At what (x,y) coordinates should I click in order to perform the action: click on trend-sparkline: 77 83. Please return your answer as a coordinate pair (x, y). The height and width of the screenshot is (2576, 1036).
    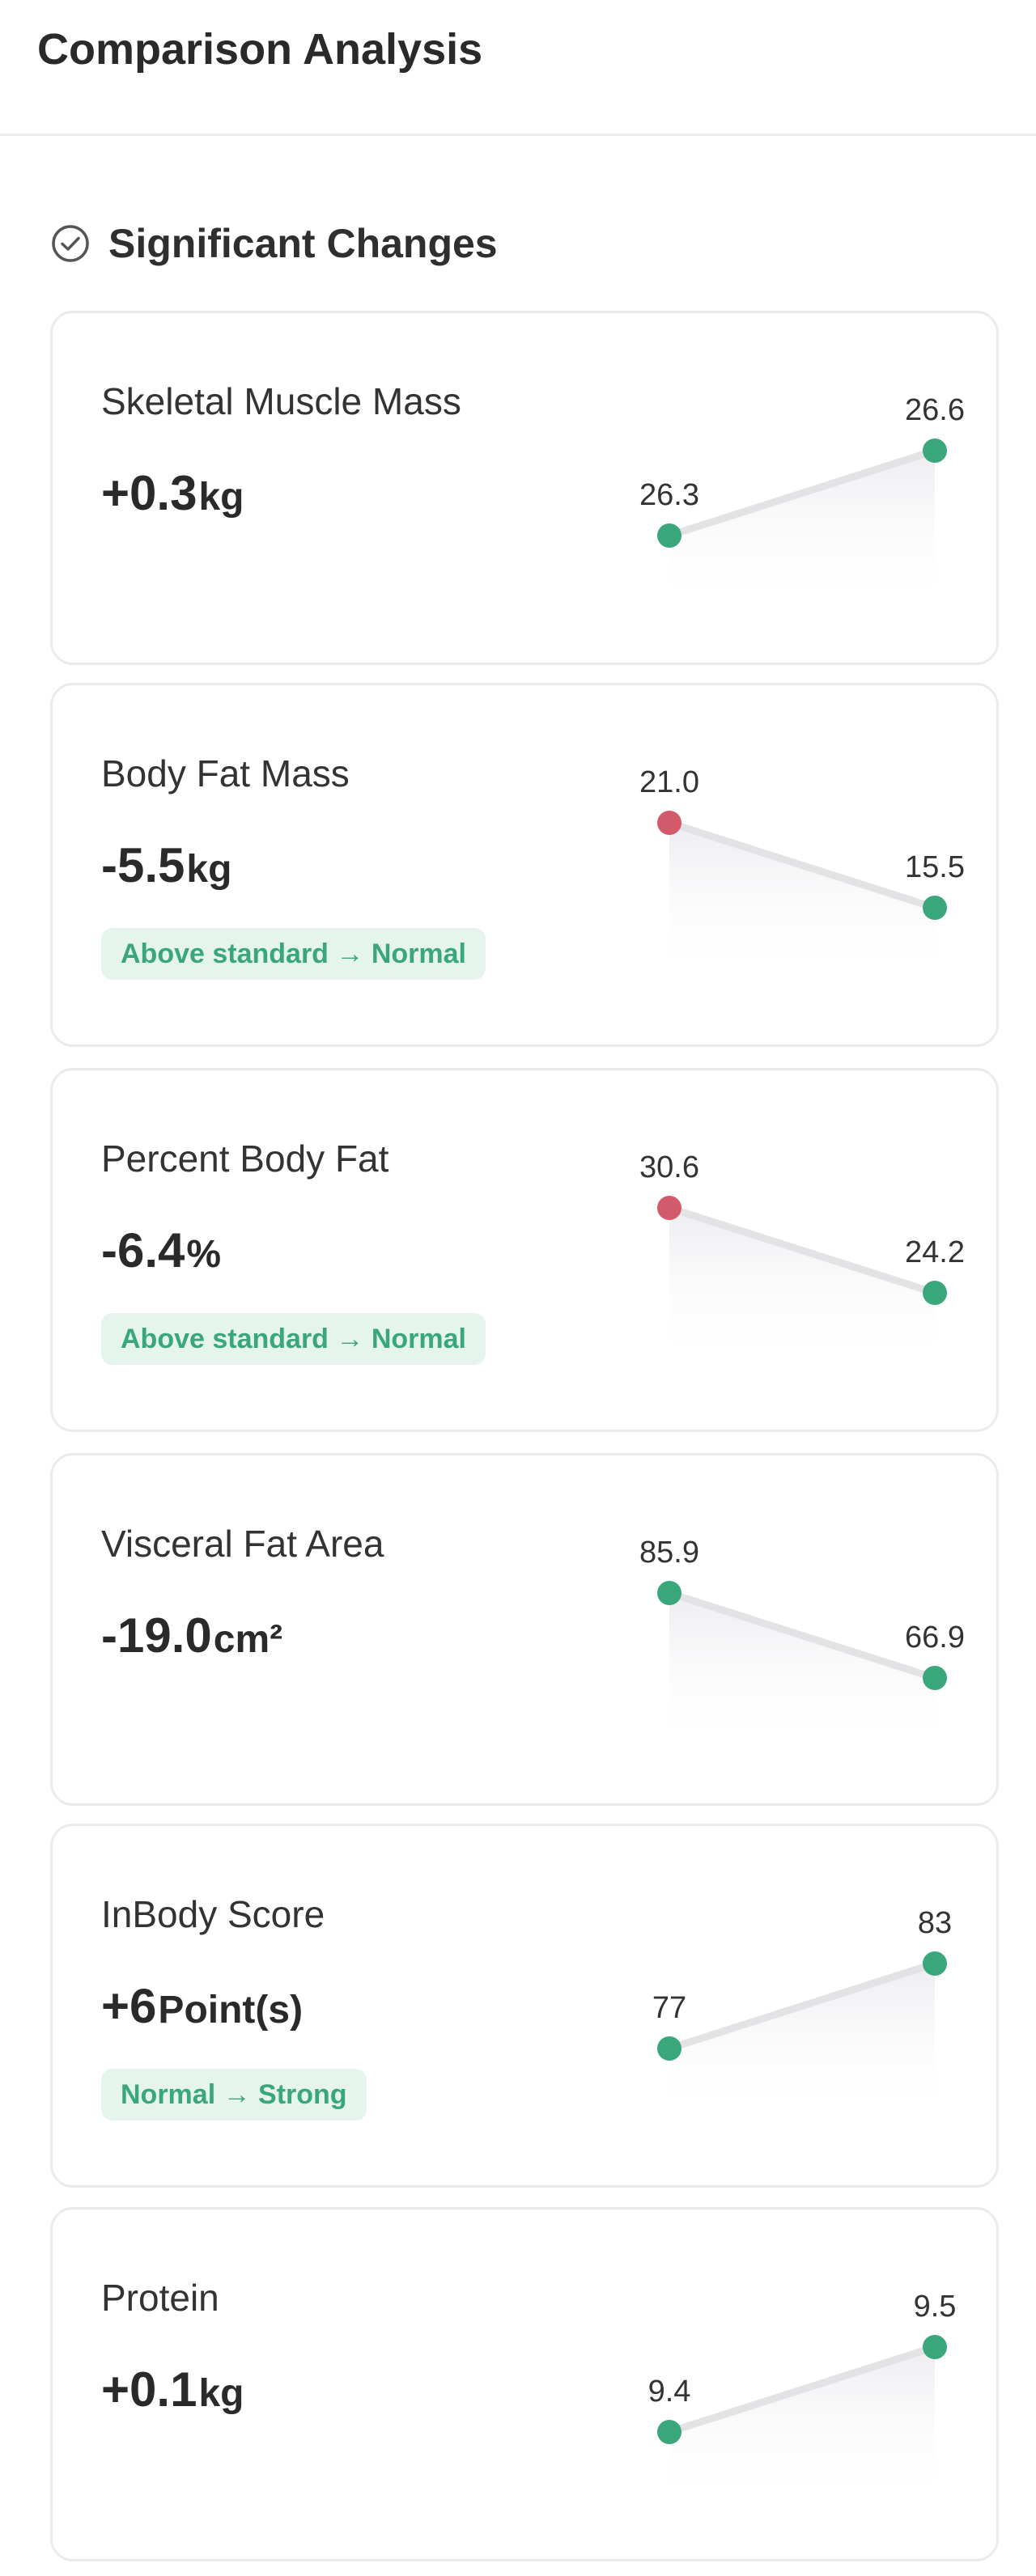
    Looking at the image, I should click on (802, 2013).